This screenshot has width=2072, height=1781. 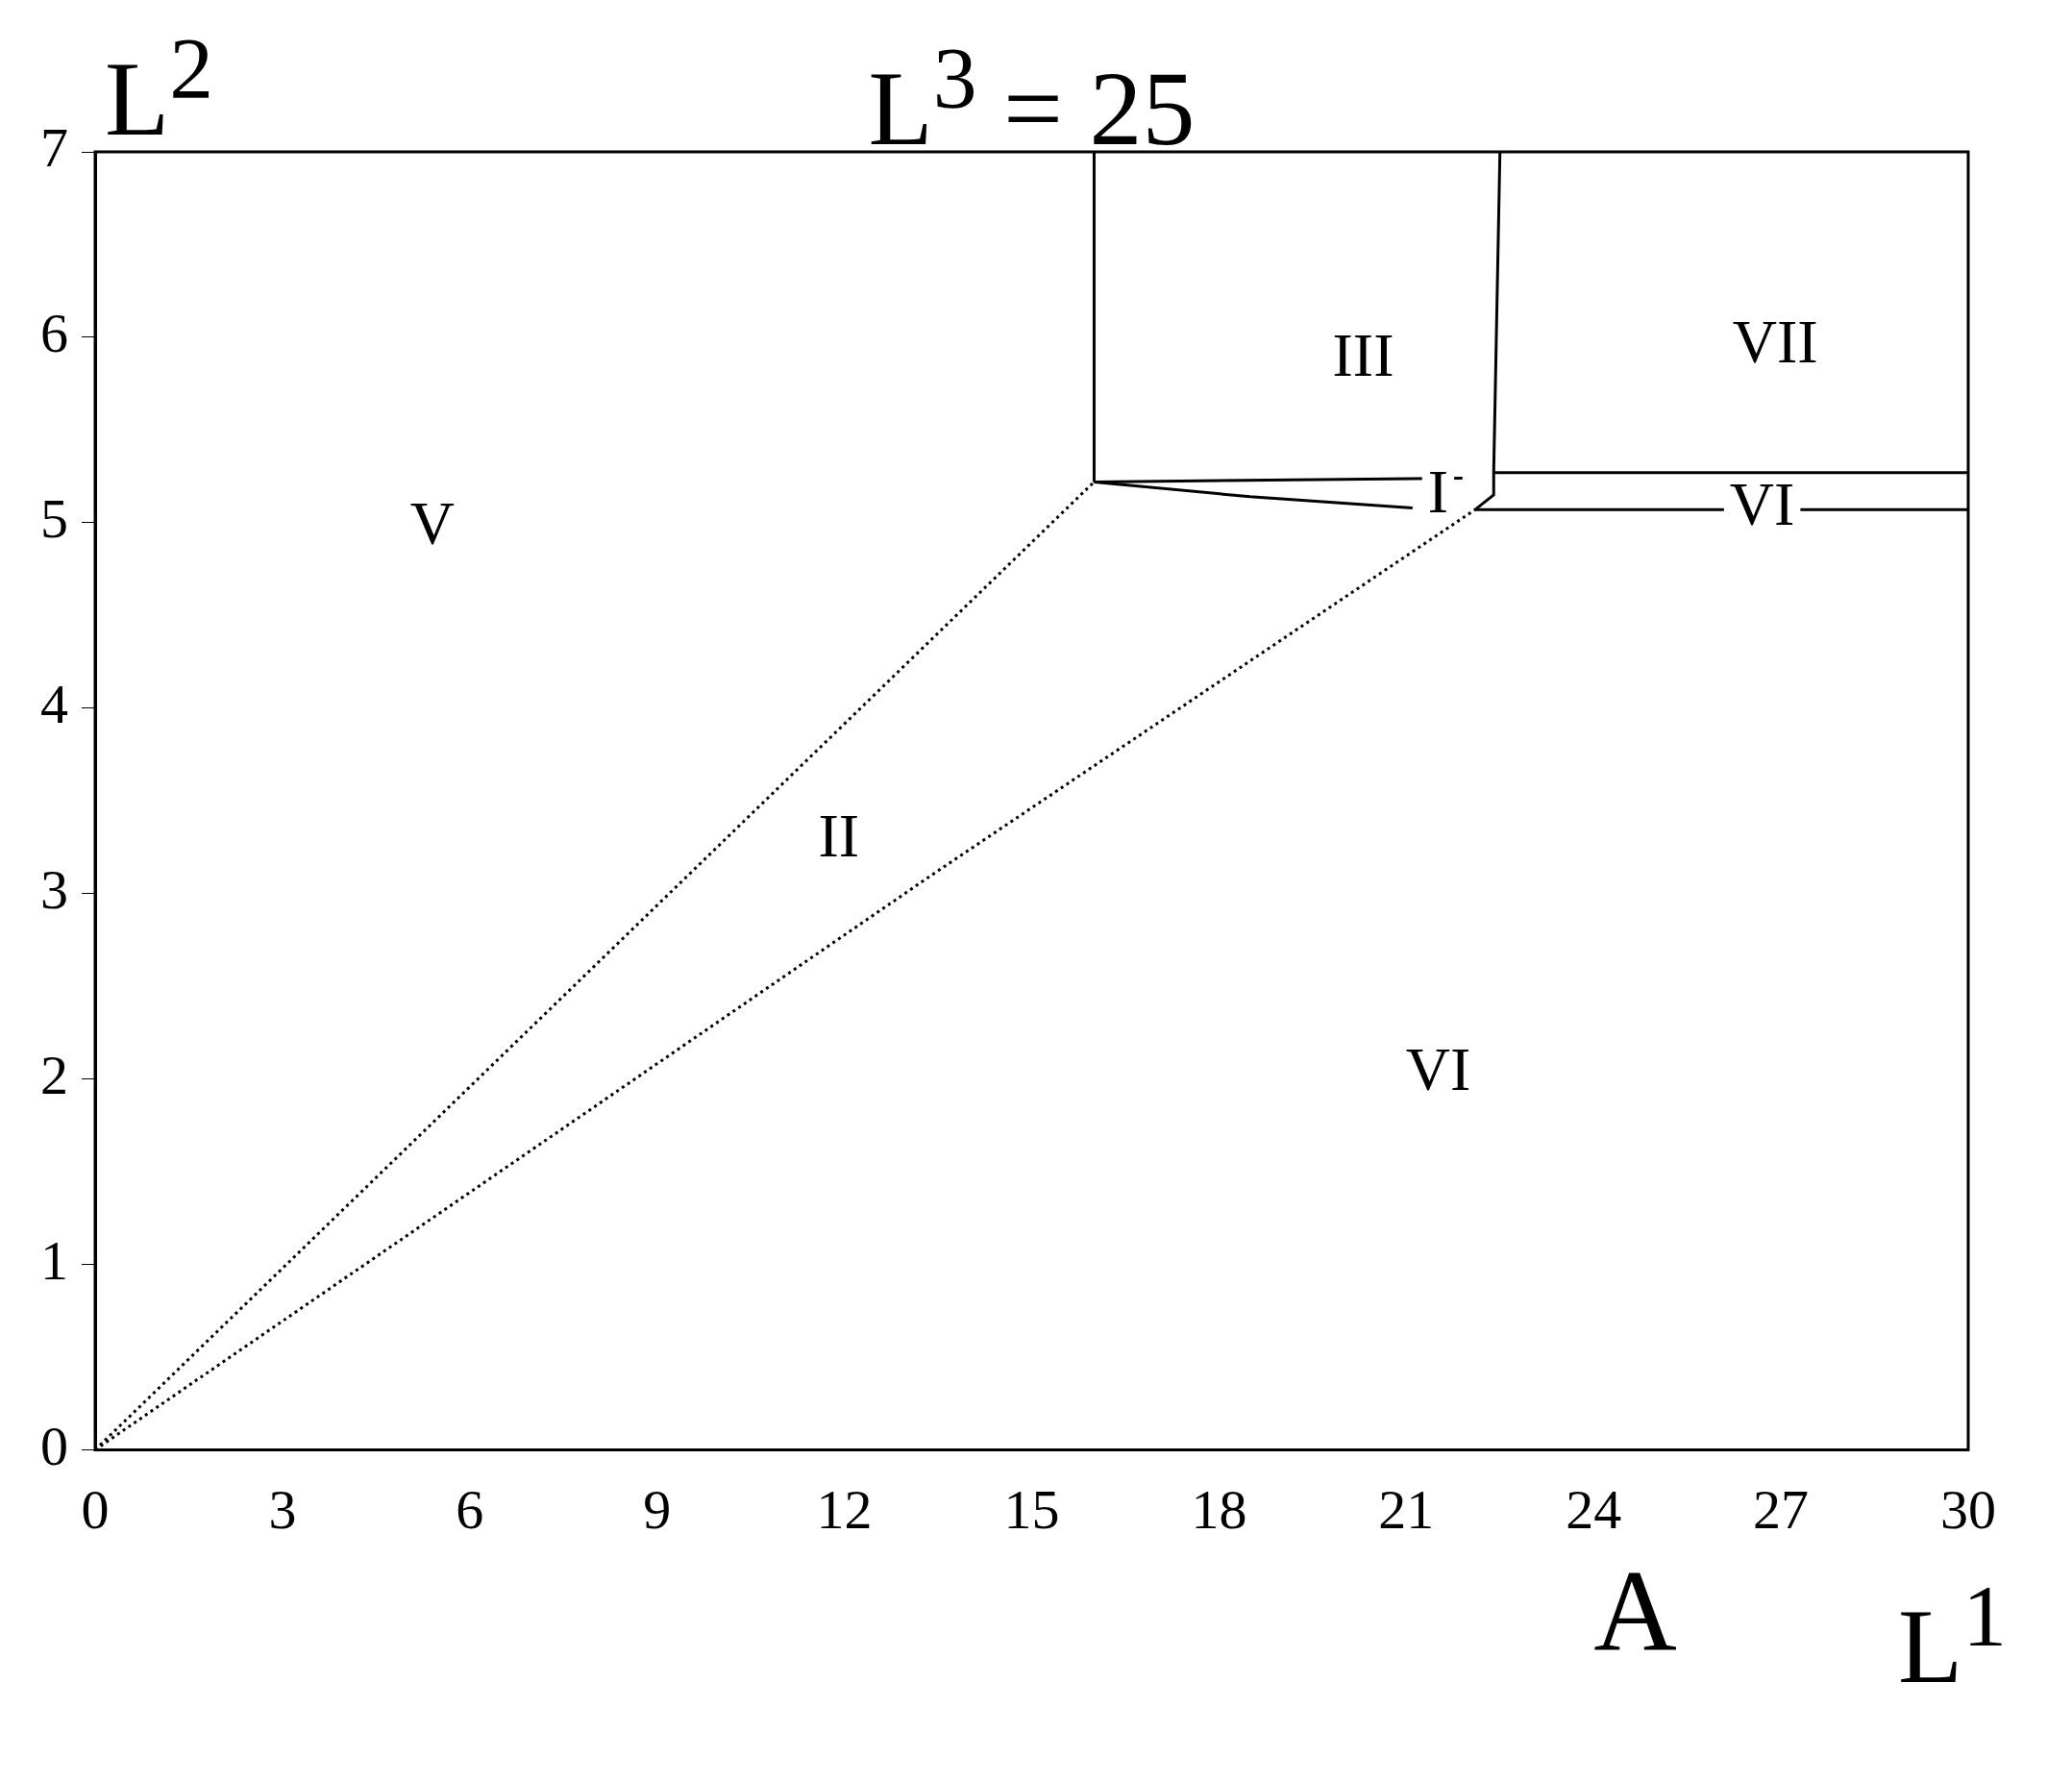 I want to click on x-tick-label: 12, so click(x=844, y=1510).